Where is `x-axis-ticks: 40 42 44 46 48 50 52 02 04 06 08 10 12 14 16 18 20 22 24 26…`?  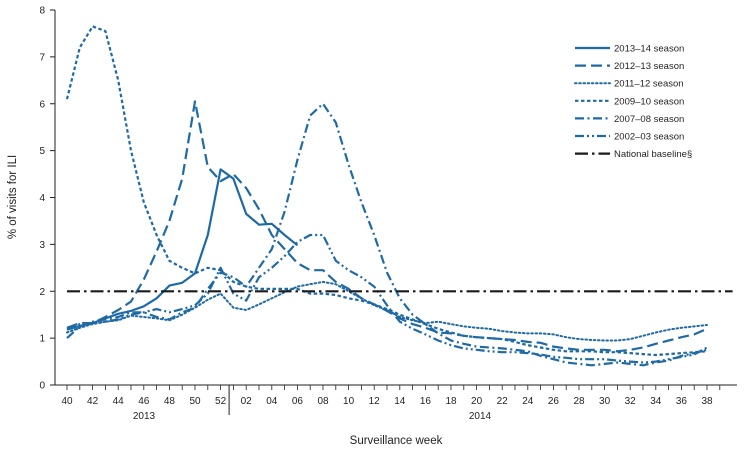 x-axis-ticks: 40 42 44 46 48 50 52 02 04 06 08 10 12 14 16 18 20 22 24 26… is located at coordinates (391, 403).